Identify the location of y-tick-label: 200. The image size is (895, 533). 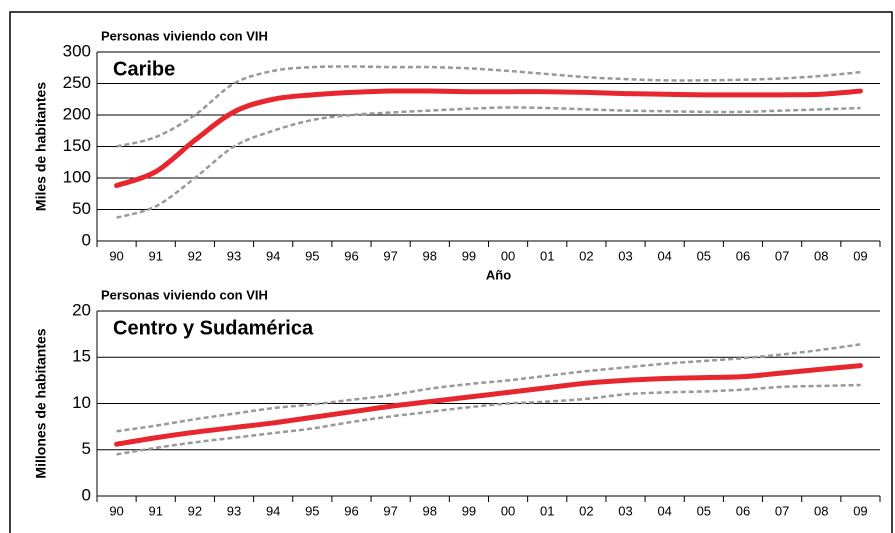
(77, 113).